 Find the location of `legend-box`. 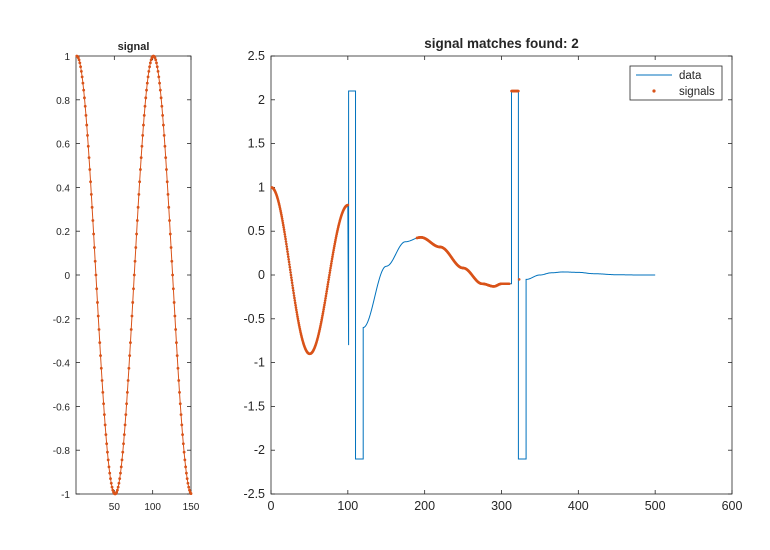

legend-box is located at coordinates (676, 83).